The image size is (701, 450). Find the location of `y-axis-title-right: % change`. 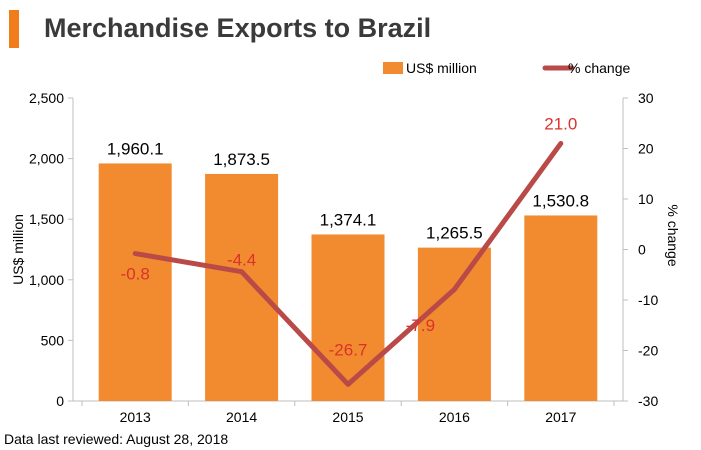

y-axis-title-right: % change is located at coordinates (673, 235).